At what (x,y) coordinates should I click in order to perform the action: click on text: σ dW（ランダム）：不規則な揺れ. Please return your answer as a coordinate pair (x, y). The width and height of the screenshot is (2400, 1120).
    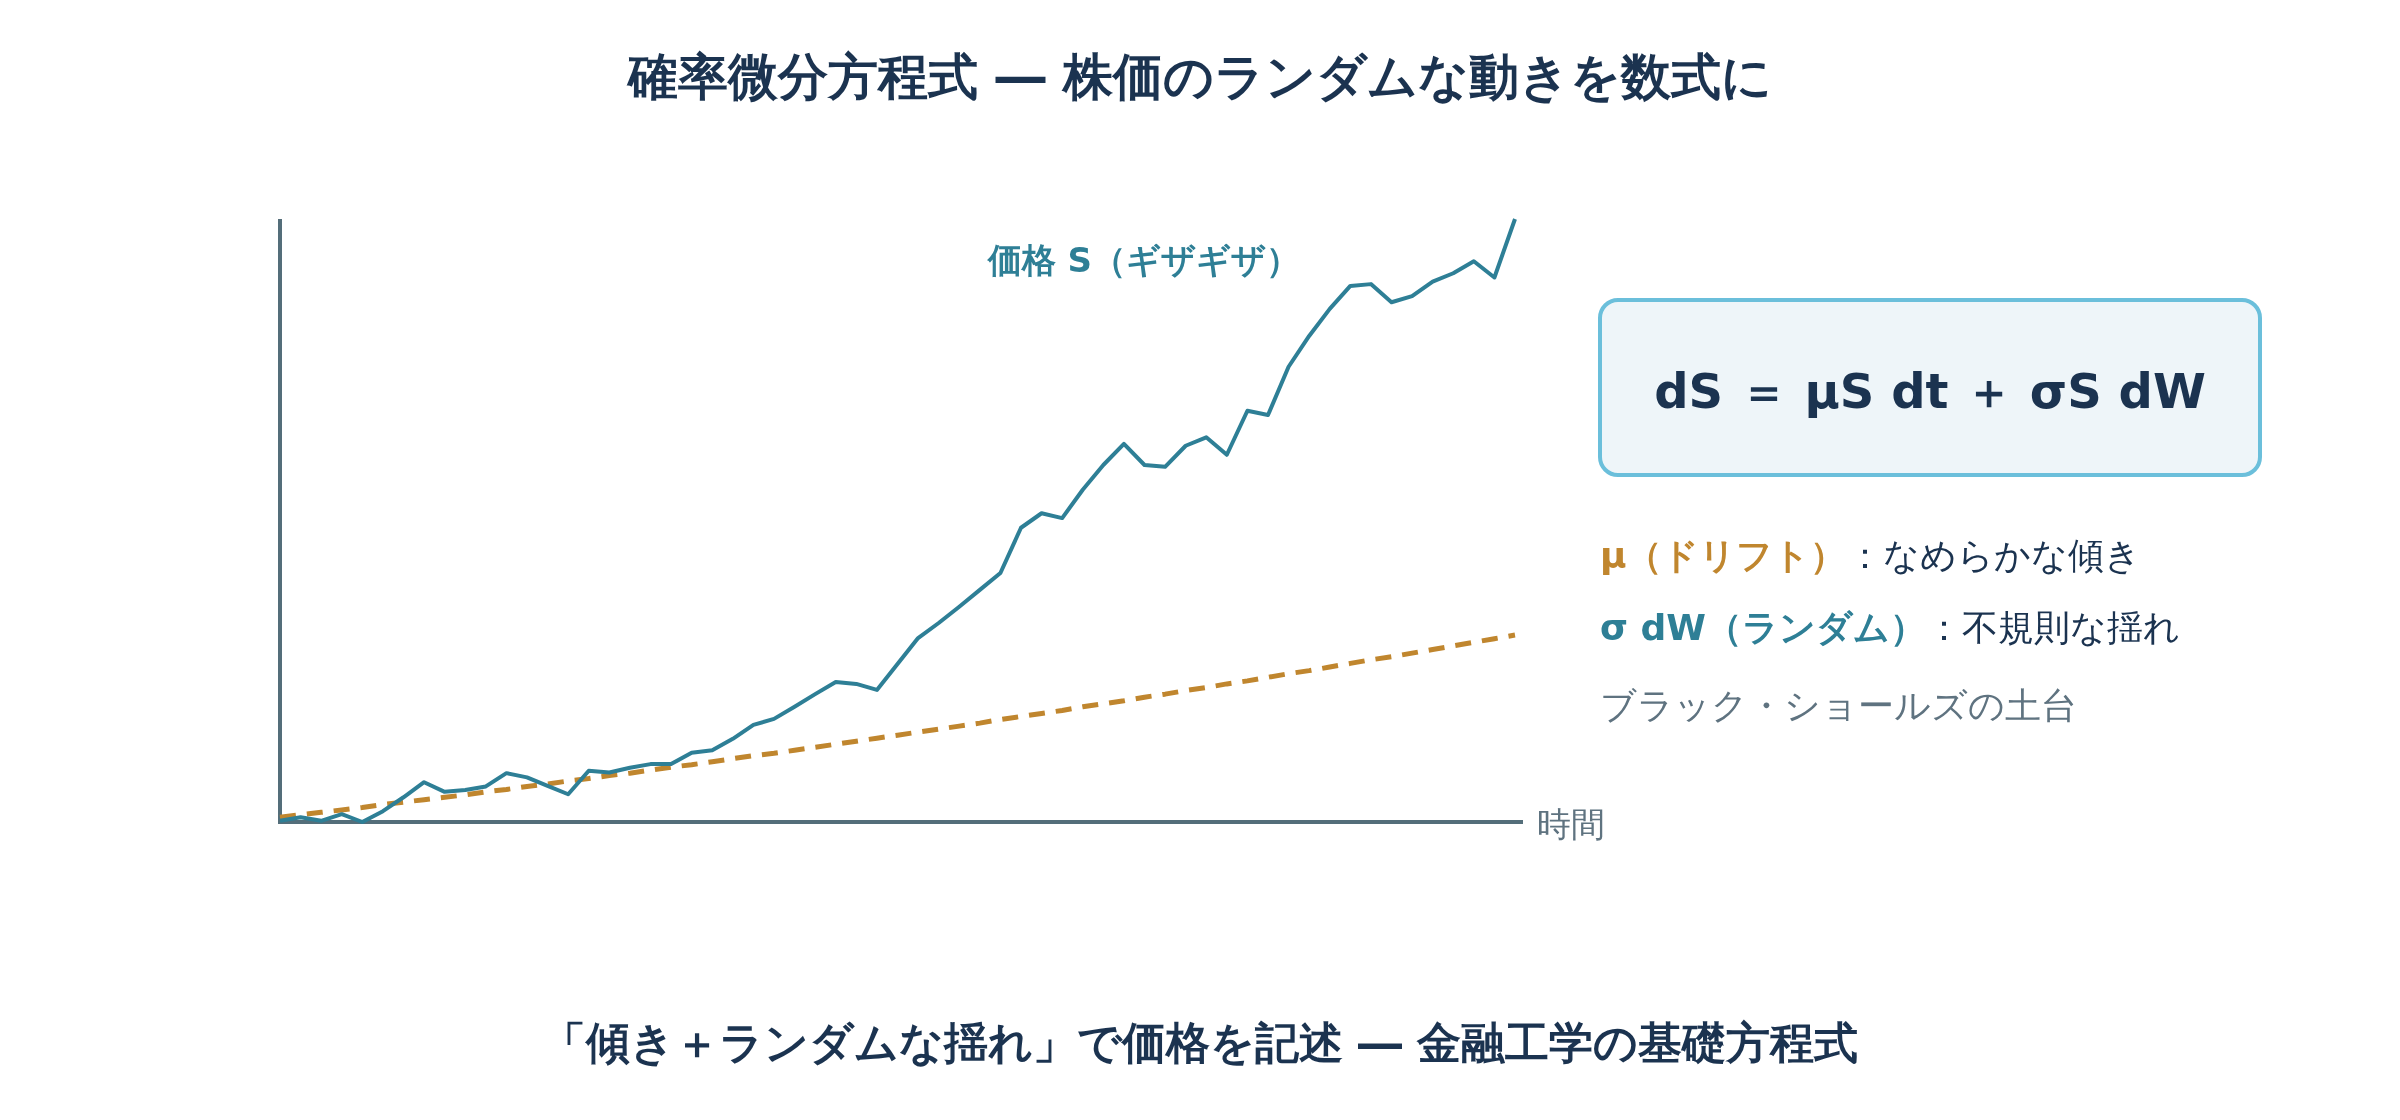
    Looking at the image, I should click on (1890, 627).